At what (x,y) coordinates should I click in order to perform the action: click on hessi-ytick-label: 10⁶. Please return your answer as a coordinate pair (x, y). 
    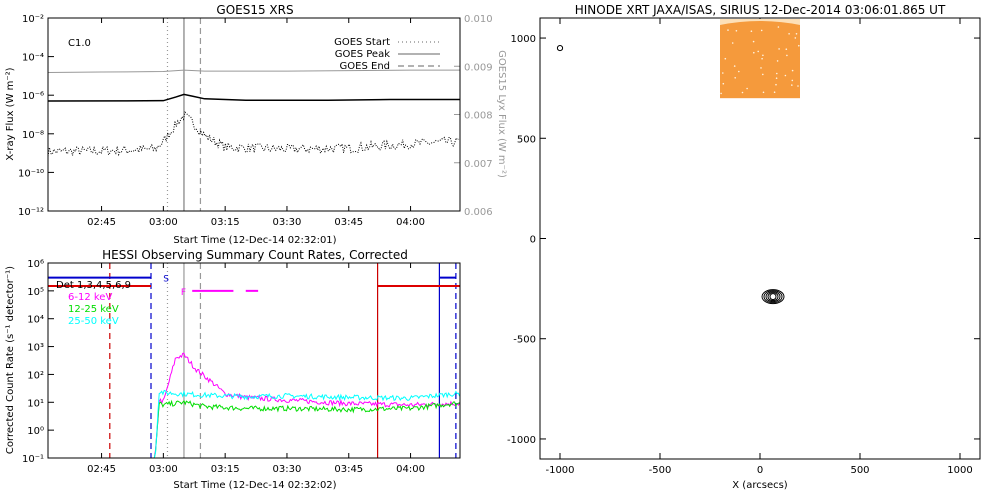
    Looking at the image, I should click on (35, 264).